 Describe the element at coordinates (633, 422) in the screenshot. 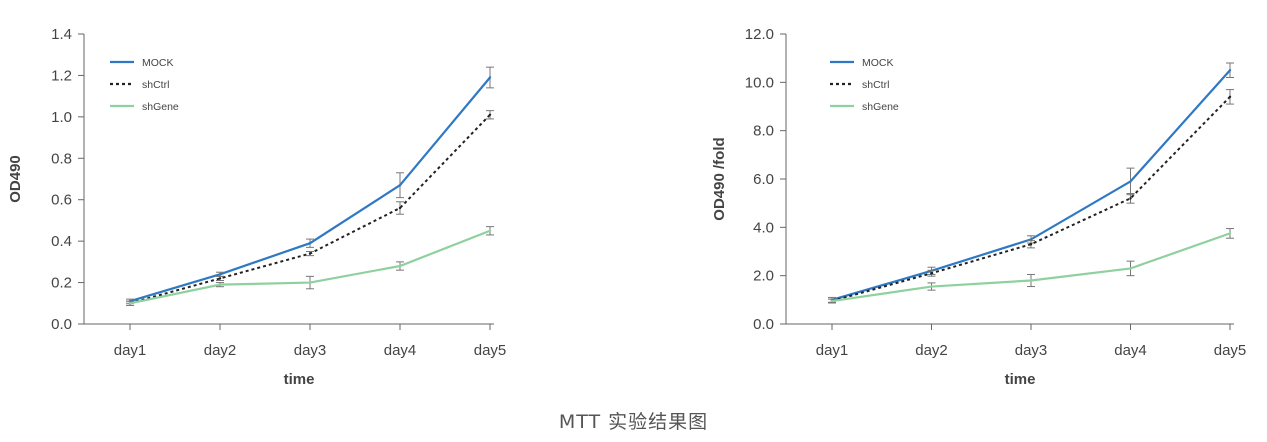

I see `figure-caption: MTT 实验结果图` at that location.